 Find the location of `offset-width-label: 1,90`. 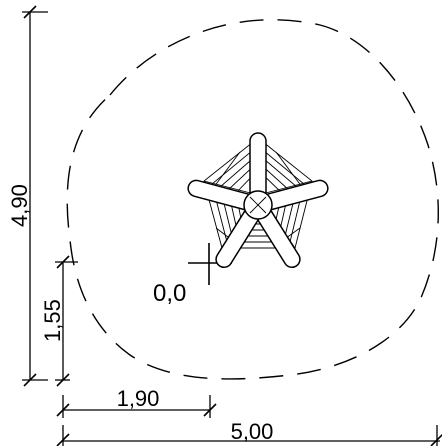

offset-width-label: 1,90 is located at coordinates (138, 398).